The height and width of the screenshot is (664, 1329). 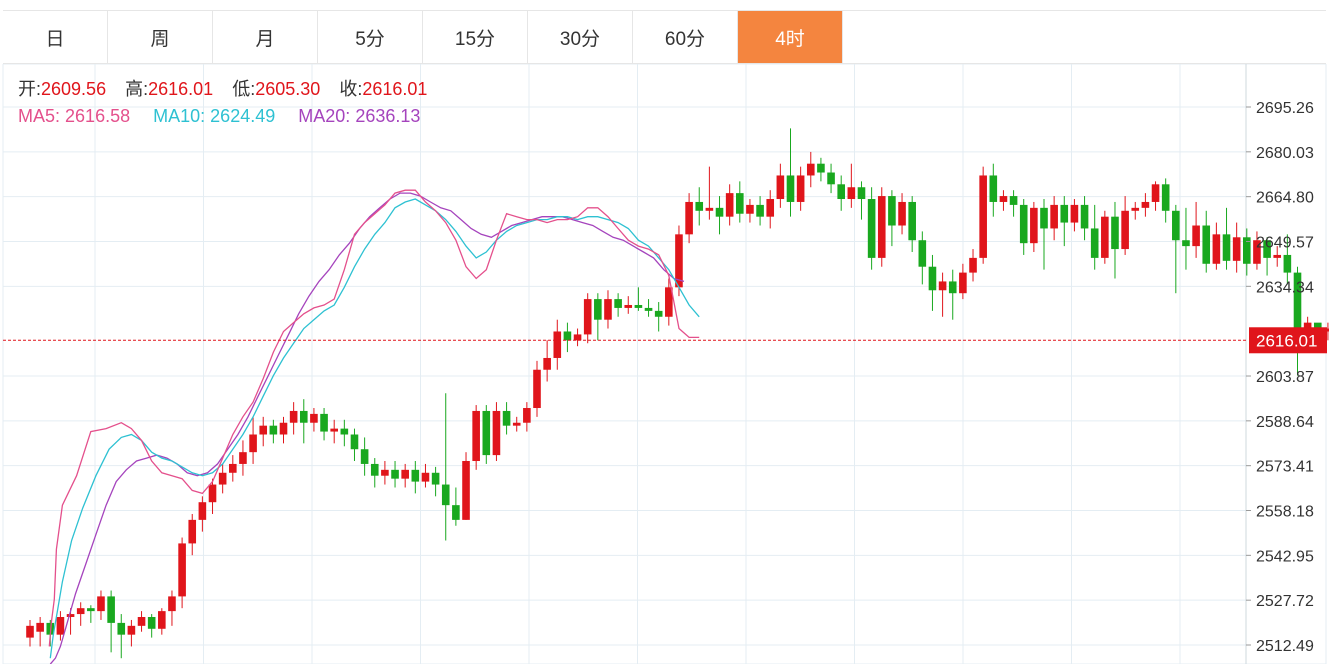 What do you see at coordinates (351, 89) in the screenshot?
I see `close-label: 收:` at bounding box center [351, 89].